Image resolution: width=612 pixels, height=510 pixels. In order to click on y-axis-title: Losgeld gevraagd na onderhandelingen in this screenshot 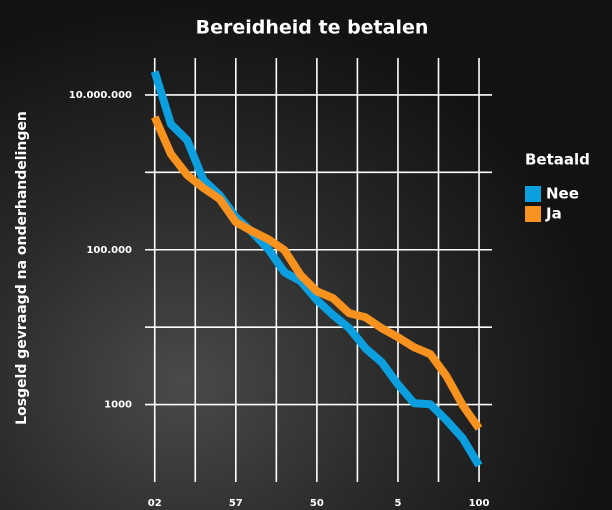, I will do `click(22, 268)`.